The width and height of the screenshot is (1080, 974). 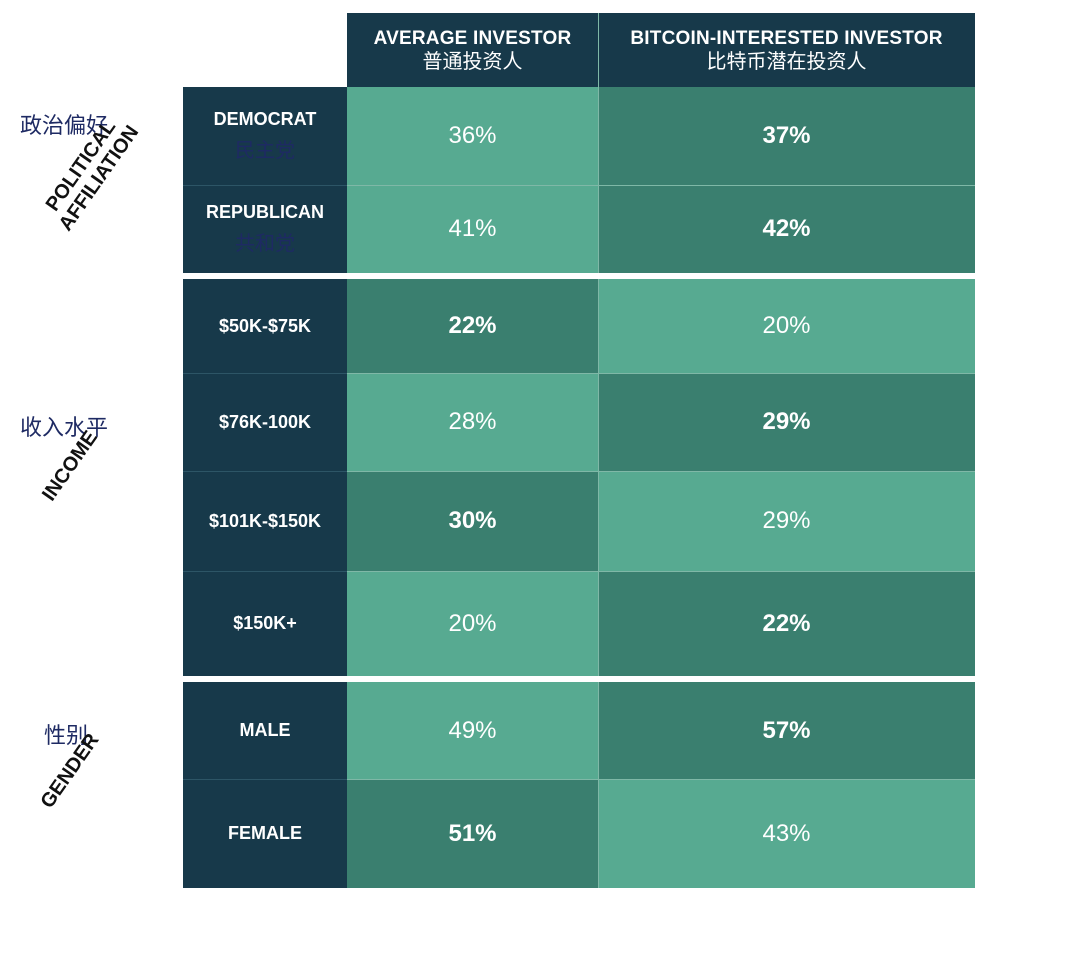 I want to click on row-label-en: FEMALE, so click(x=265, y=833).